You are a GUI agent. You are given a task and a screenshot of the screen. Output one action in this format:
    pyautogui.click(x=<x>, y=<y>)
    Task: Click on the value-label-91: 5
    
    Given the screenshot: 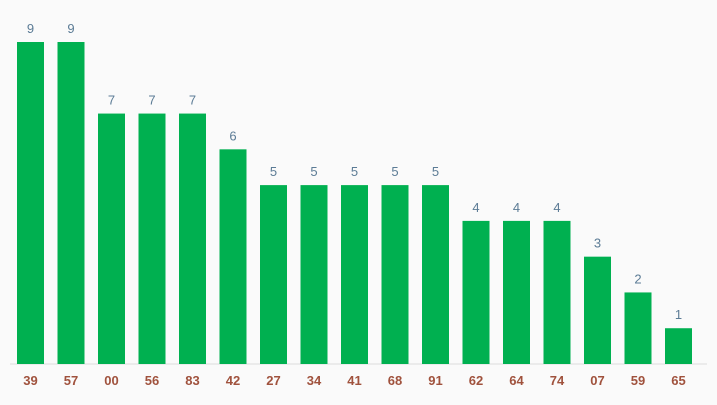 What is the action you would take?
    pyautogui.click(x=435, y=171)
    